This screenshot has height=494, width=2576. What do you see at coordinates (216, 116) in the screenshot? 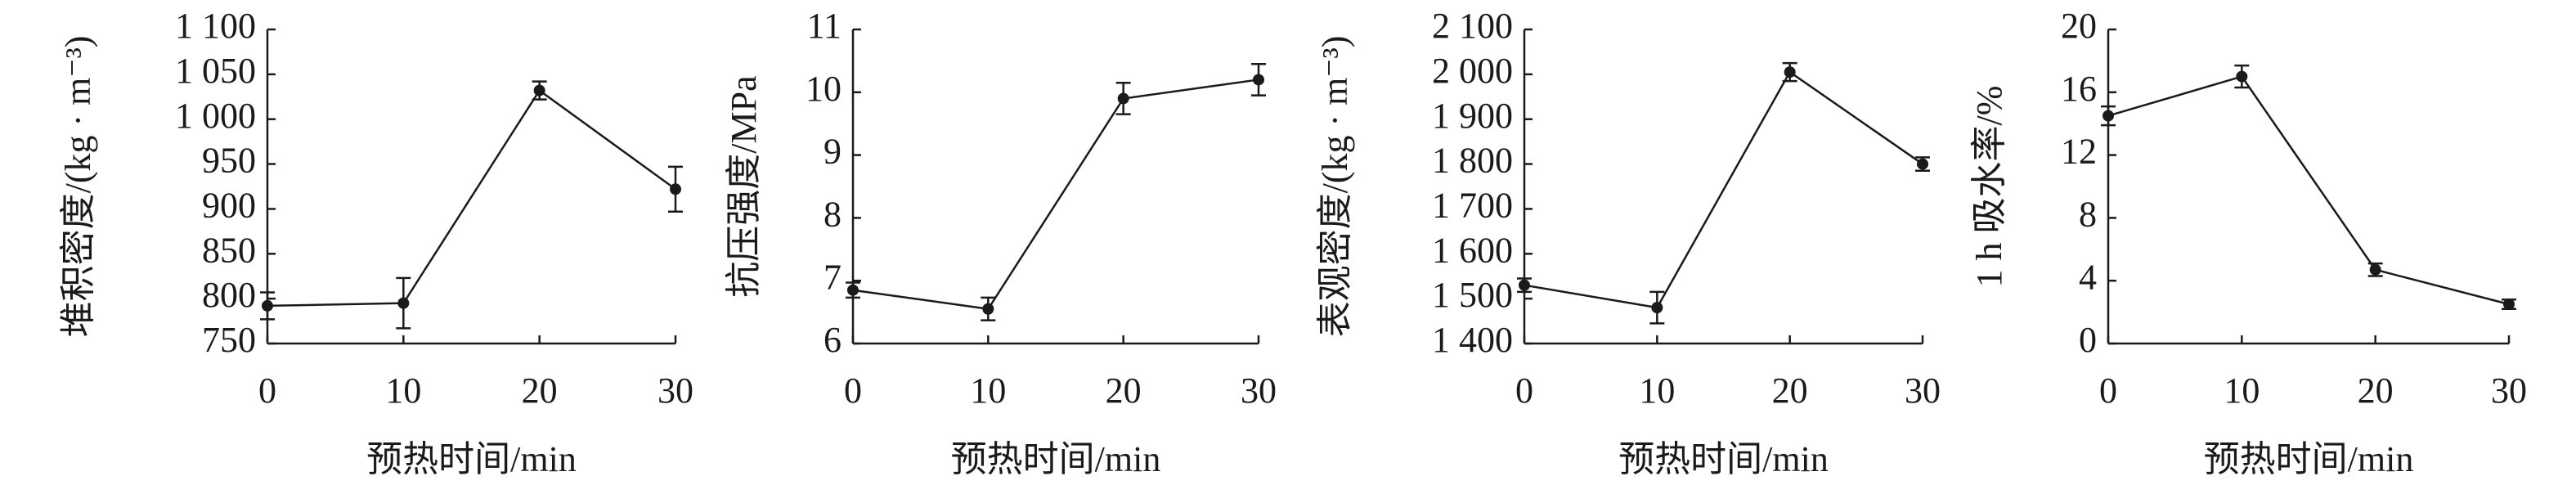
I see `y-tick-label: 1 000` at bounding box center [216, 116].